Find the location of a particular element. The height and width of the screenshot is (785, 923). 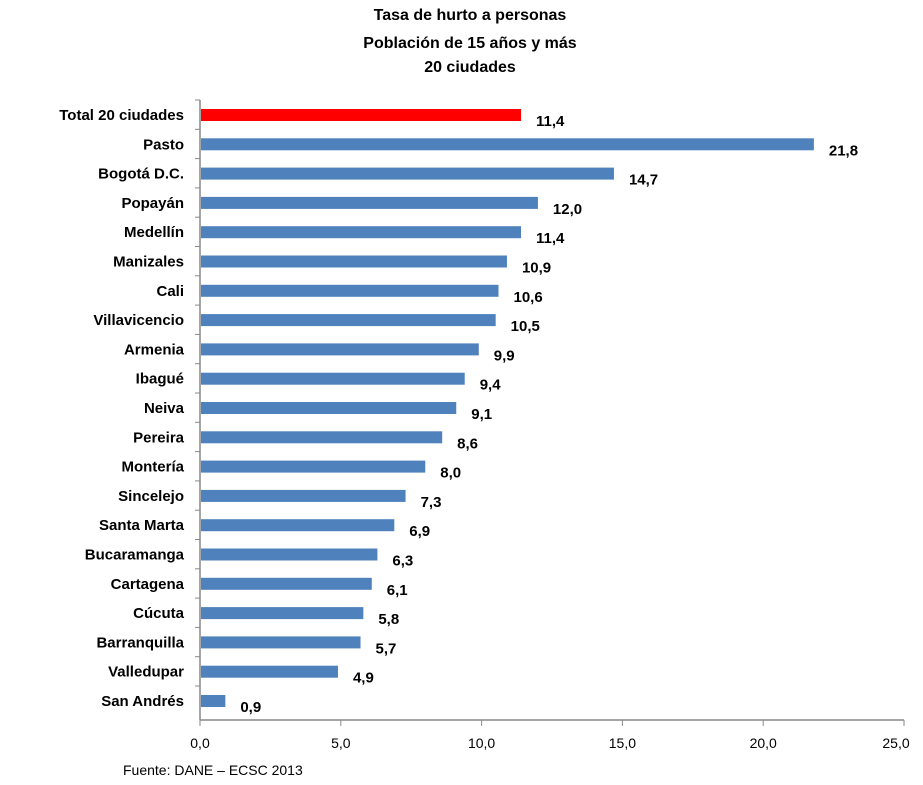

data-label: 9,1 is located at coordinates (481, 414).